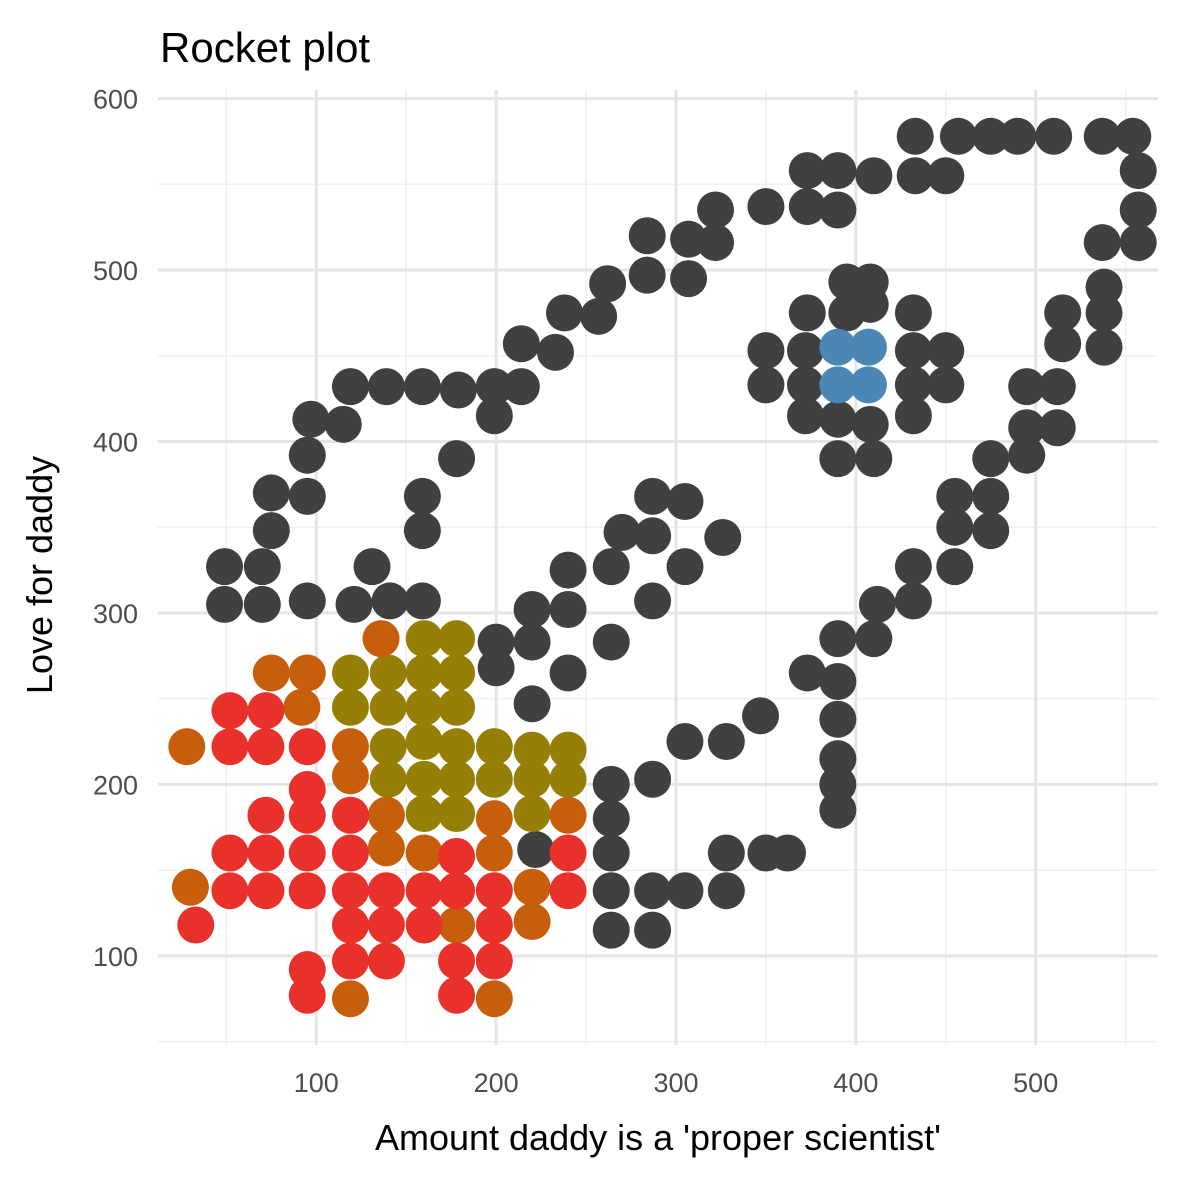 Image resolution: width=1181 pixels, height=1181 pixels. What do you see at coordinates (676, 1083) in the screenshot?
I see `x-tick-labels: 100 200 300 400 500` at bounding box center [676, 1083].